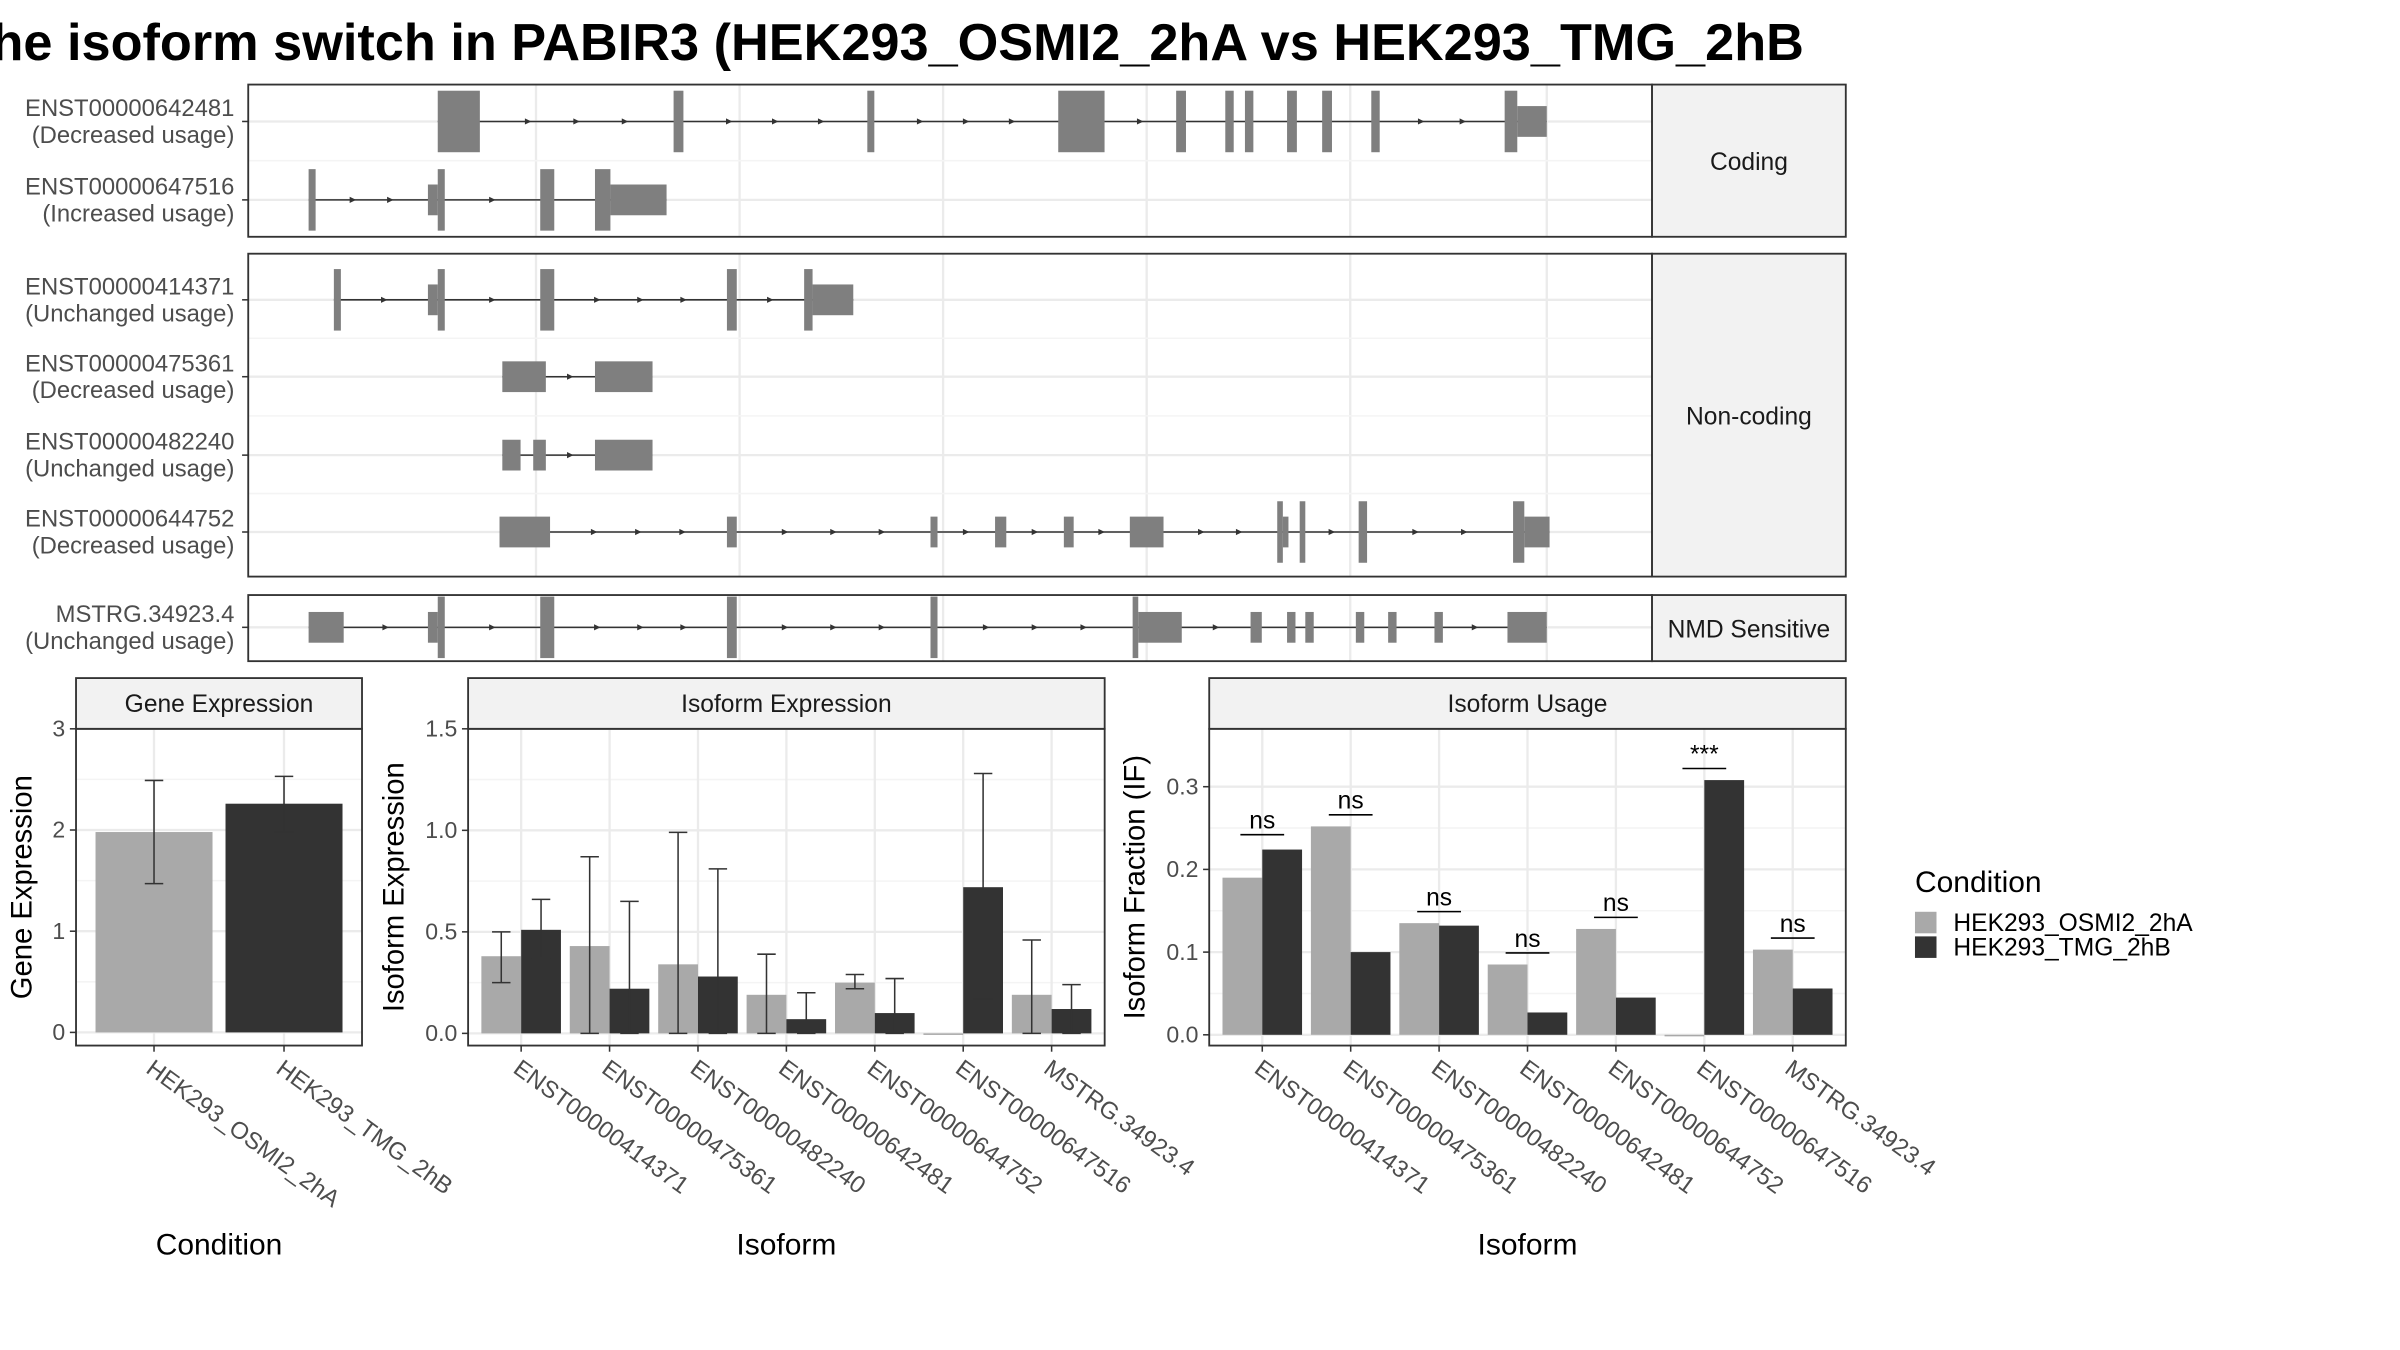  Describe the element at coordinates (1978, 882) in the screenshot. I see `legend-title: Condition` at that location.